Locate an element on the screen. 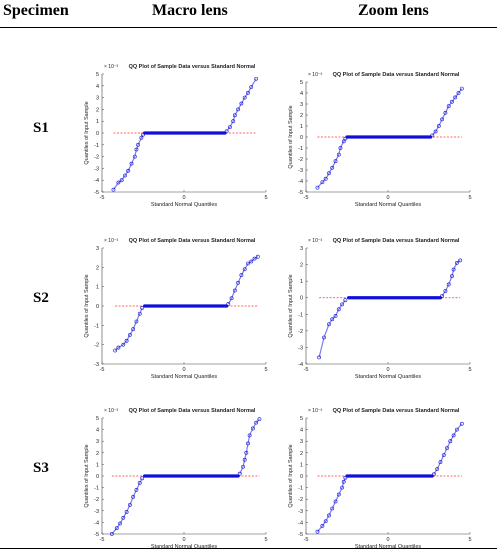 The image size is (497, 552). header-specimen: Specimen is located at coordinates (36, 10).